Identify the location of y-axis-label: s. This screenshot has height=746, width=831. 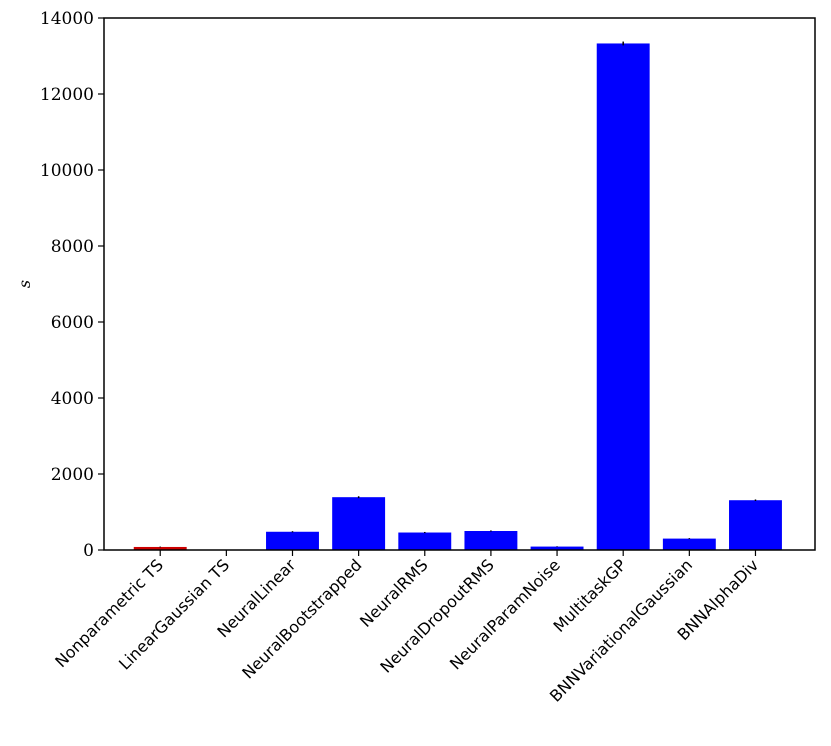
(24, 284).